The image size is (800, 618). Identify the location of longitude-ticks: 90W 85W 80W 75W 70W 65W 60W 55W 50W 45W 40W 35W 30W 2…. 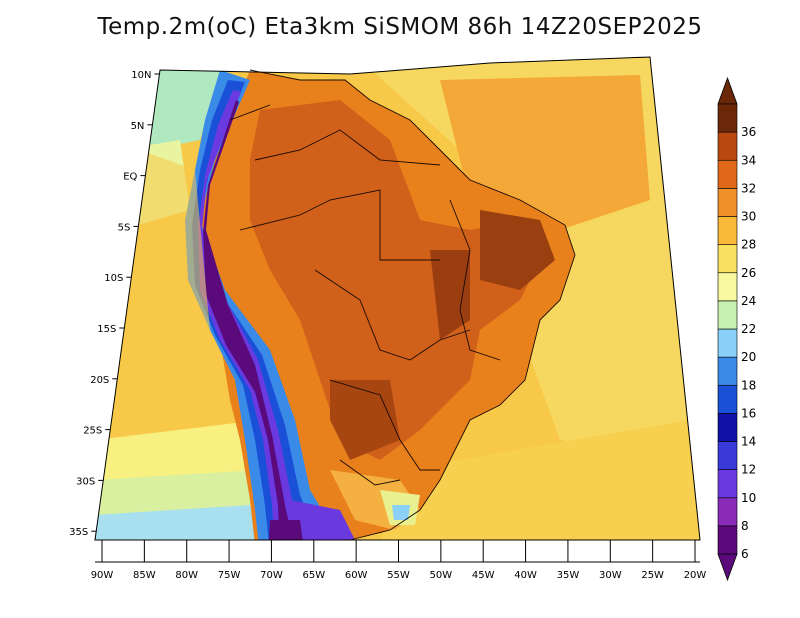
(399, 560).